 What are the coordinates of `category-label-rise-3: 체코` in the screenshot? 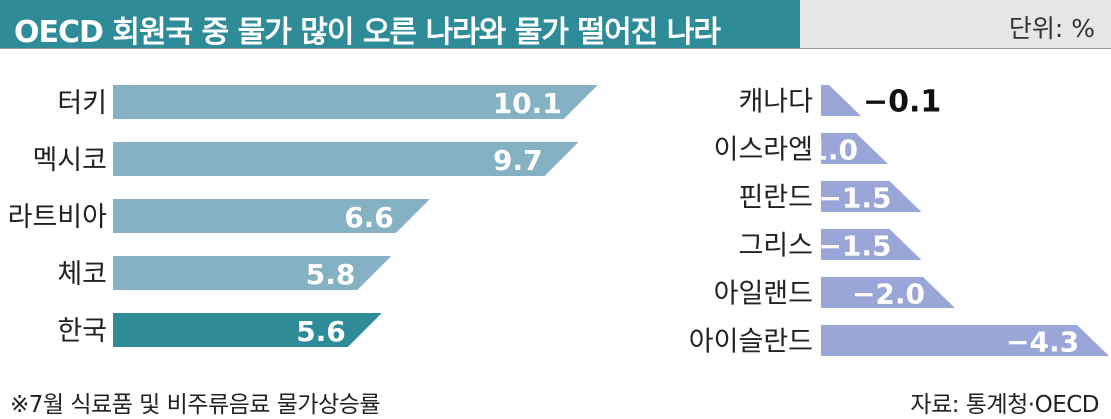 It's located at (82, 274).